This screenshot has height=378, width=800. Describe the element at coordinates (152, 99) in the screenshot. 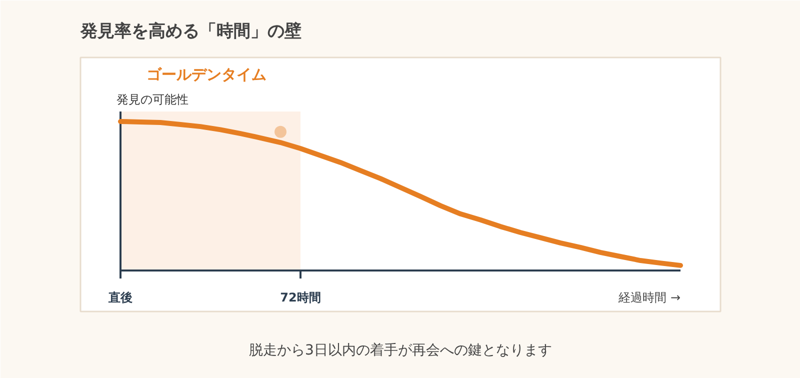

I see `y-axis-title: 発見の可能性` at that location.